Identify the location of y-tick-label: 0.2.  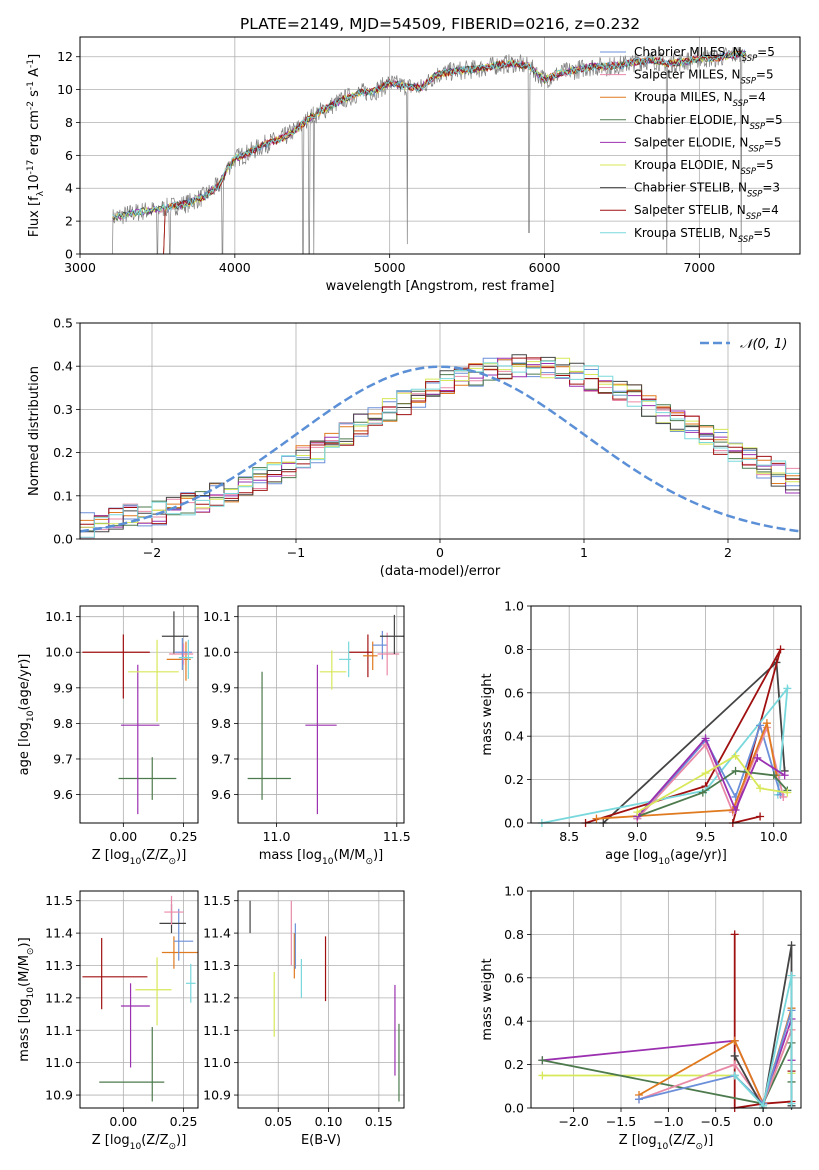
(514, 1064).